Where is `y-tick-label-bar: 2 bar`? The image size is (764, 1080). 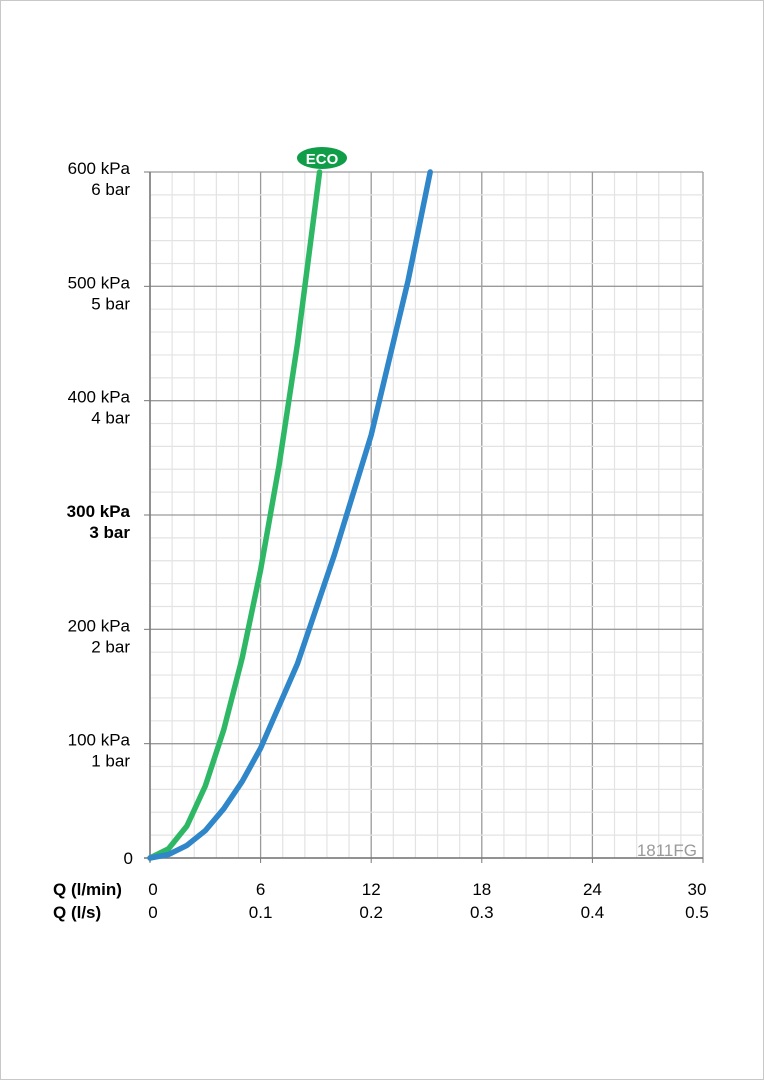
y-tick-label-bar: 2 bar is located at coordinates (110, 646).